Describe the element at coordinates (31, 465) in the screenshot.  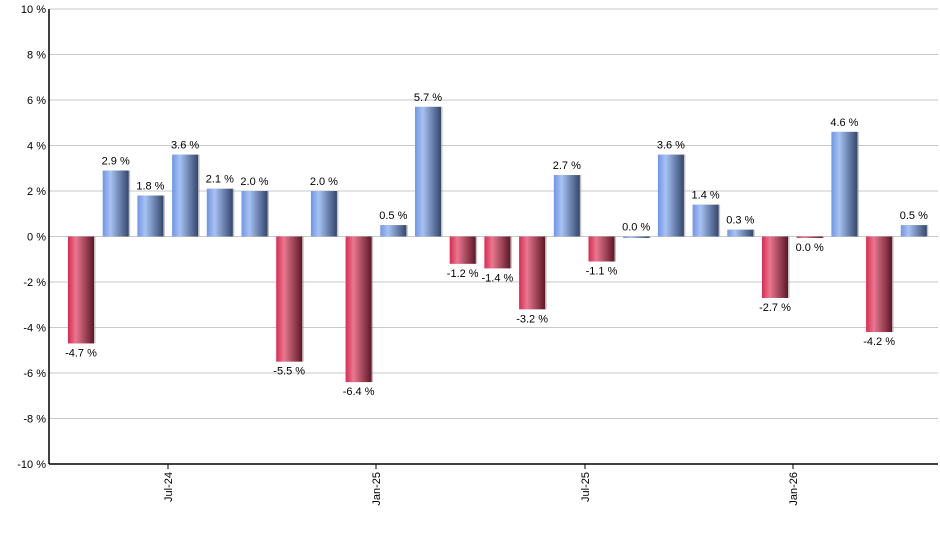
I see `y-tick-label: -10 %` at that location.